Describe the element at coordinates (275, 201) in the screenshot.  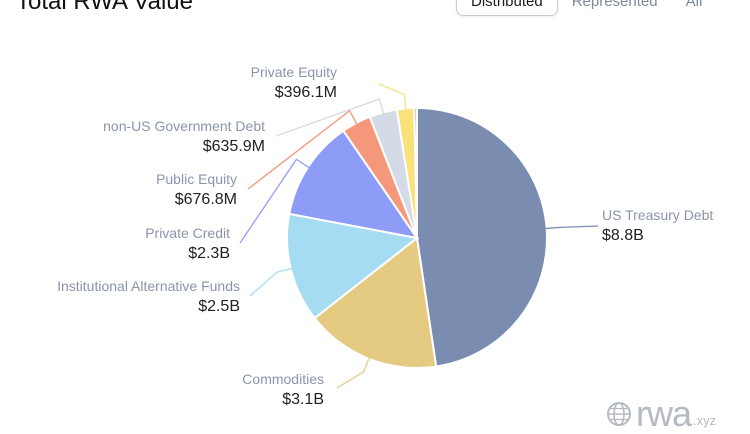
I see `leader-line-private-credit` at that location.